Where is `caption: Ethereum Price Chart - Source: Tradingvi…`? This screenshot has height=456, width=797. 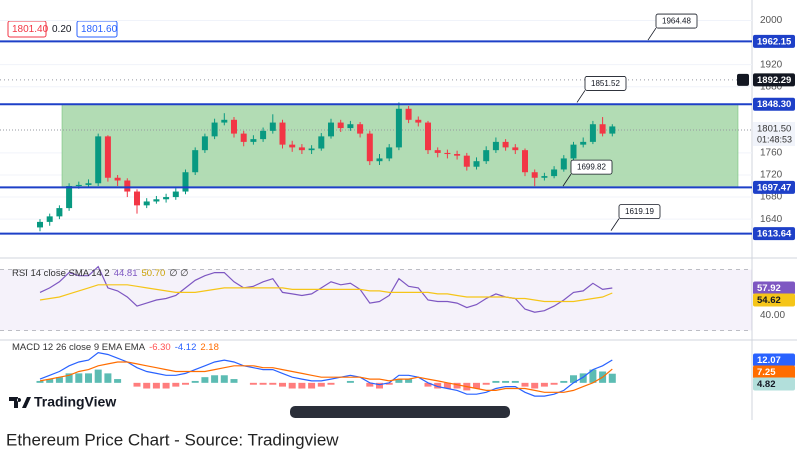
caption: Ethereum Price Chart - Source: Tradingvi… is located at coordinates (172, 439).